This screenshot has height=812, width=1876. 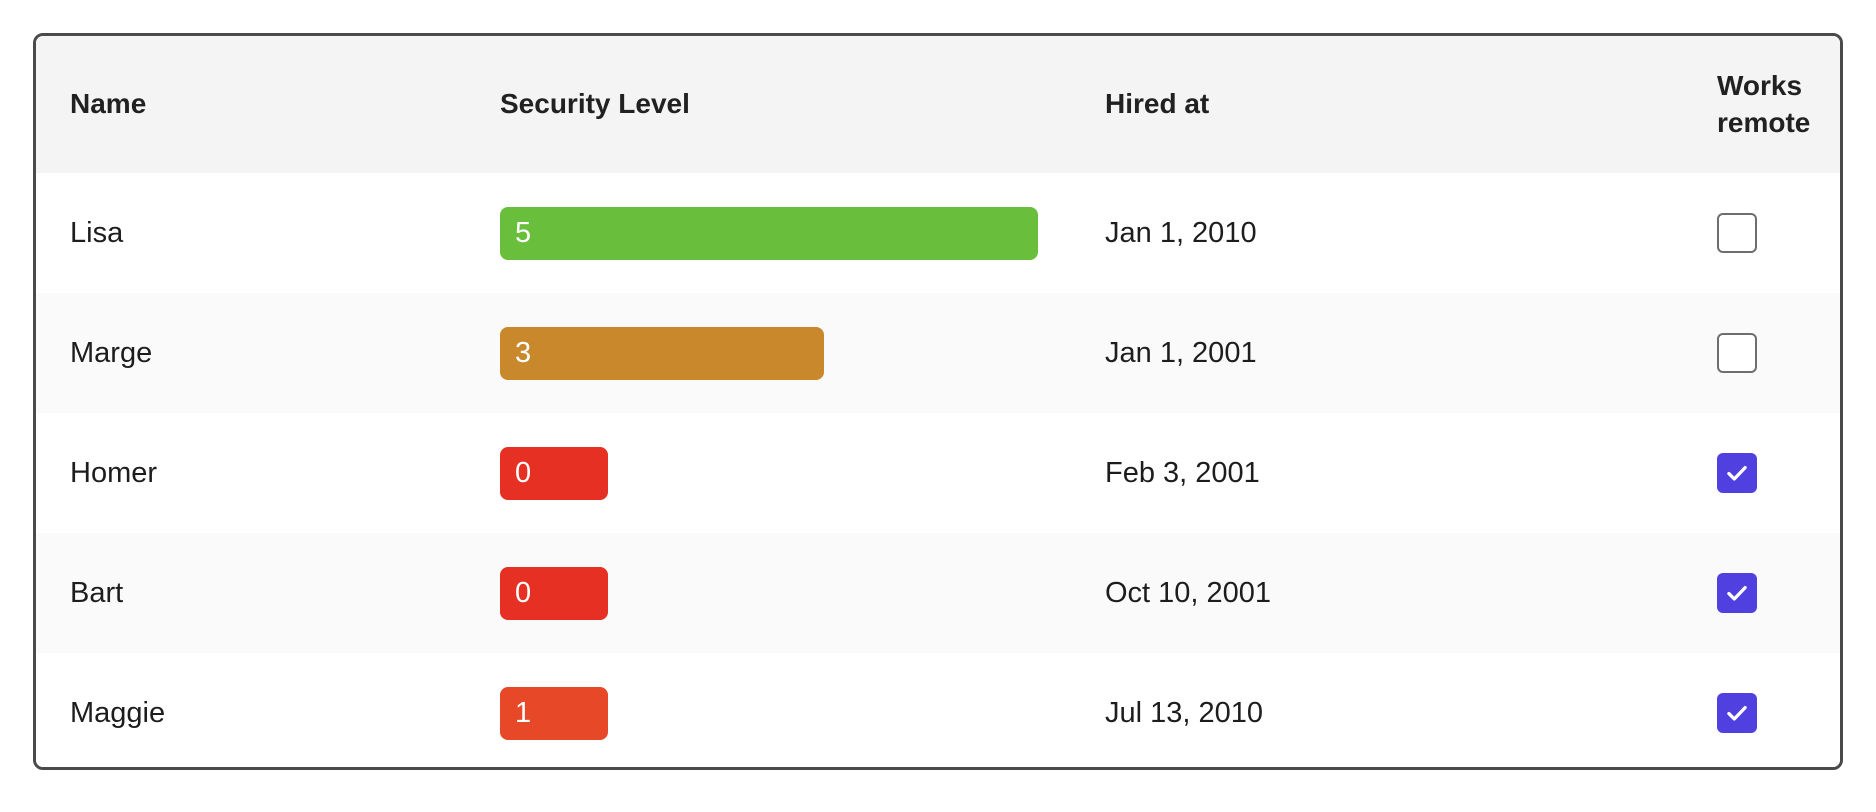 What do you see at coordinates (523, 352) in the screenshot?
I see `security-level-value: 3` at bounding box center [523, 352].